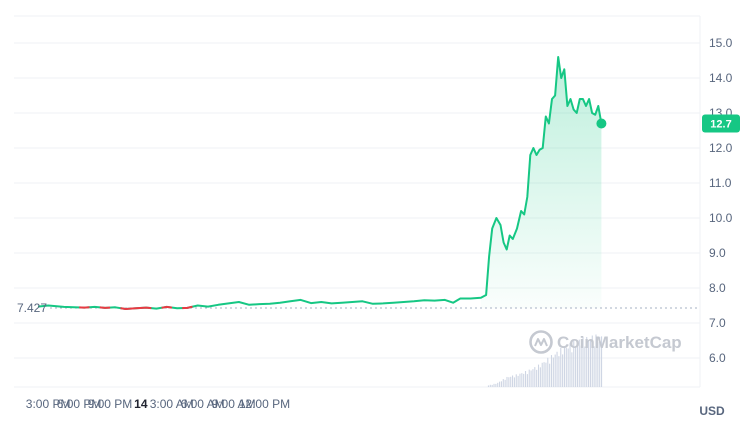 The width and height of the screenshot is (750, 423). Describe the element at coordinates (721, 200) in the screenshot. I see `y-axis: 15.014.013.012.011.010.09.08.07.06.0` at that location.